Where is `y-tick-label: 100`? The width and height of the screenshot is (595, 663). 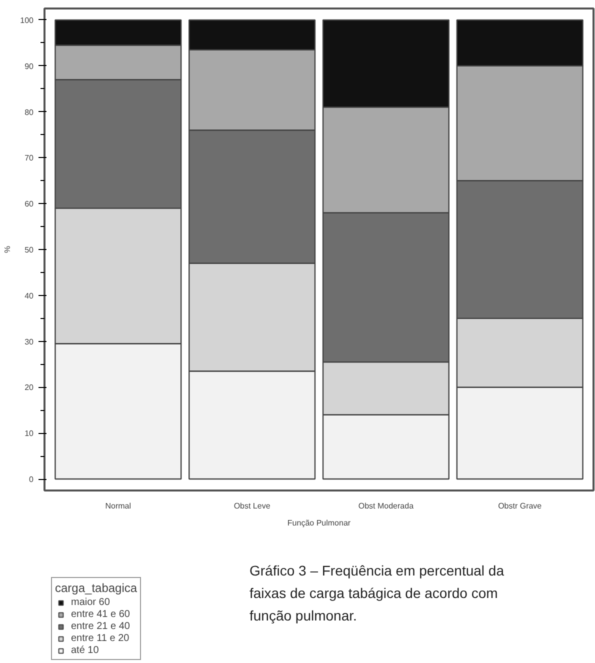 y-tick-label: 100 is located at coordinates (27, 20).